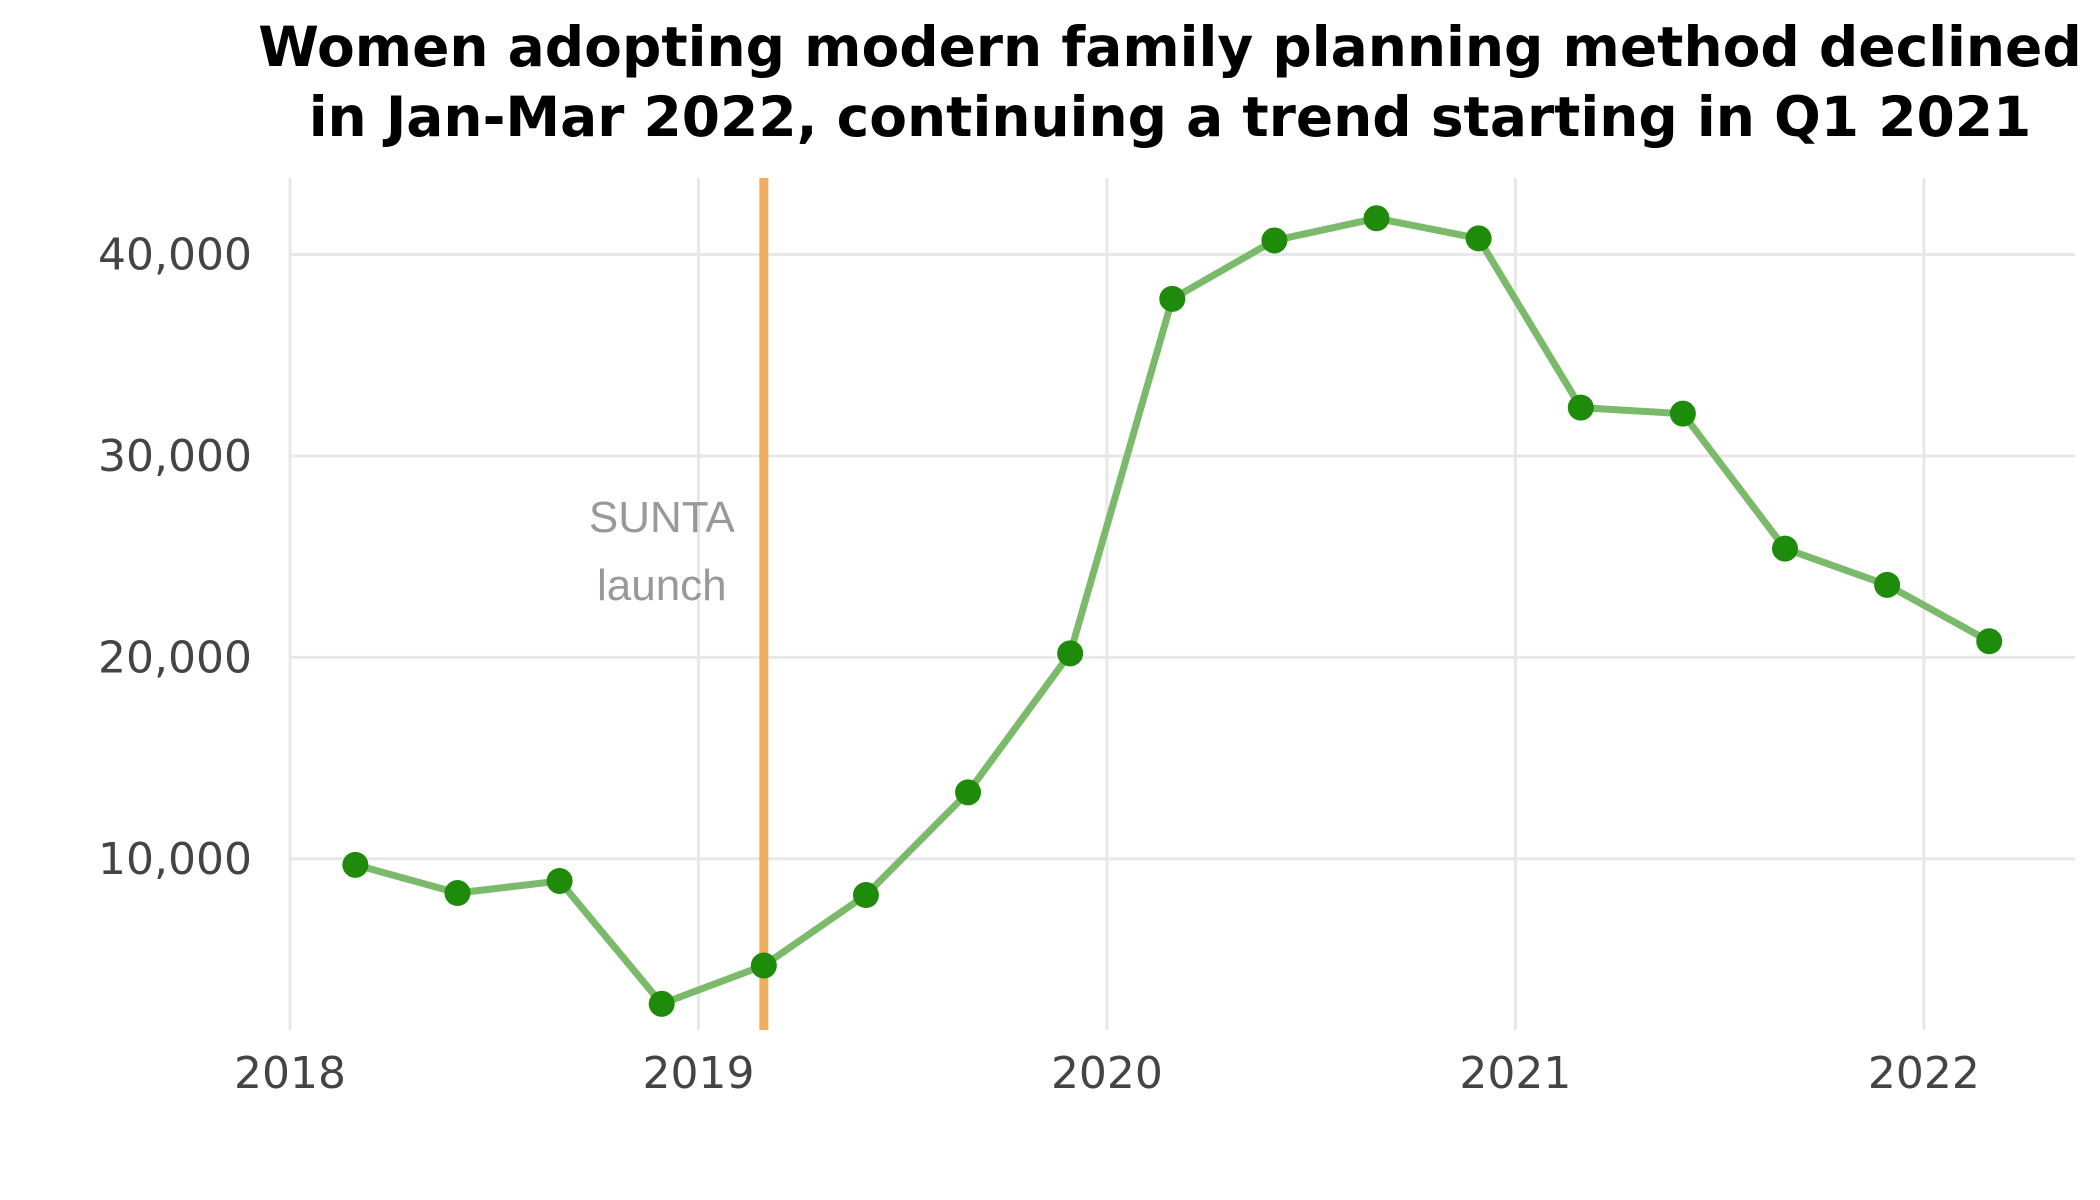  I want to click on x-tick-label: 2021, so click(1515, 1073).